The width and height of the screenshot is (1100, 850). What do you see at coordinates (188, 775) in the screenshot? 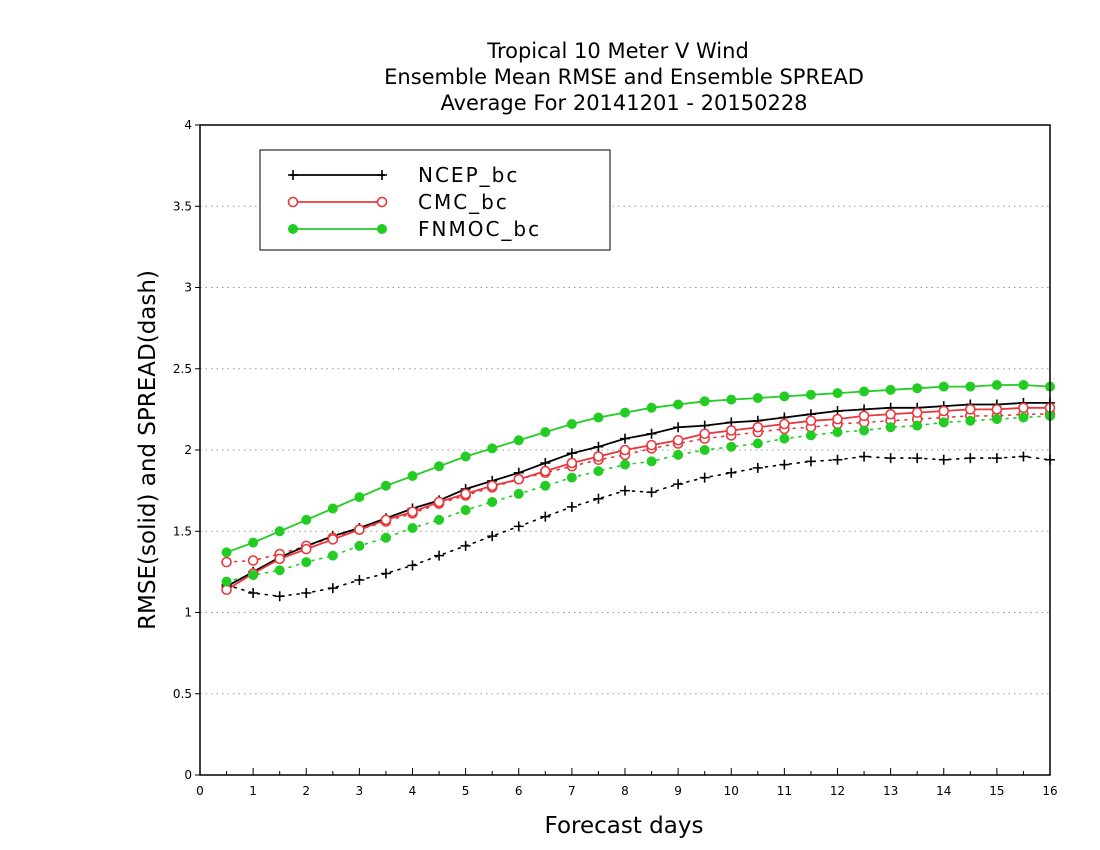
I see `y-tick-label: 0` at bounding box center [188, 775].